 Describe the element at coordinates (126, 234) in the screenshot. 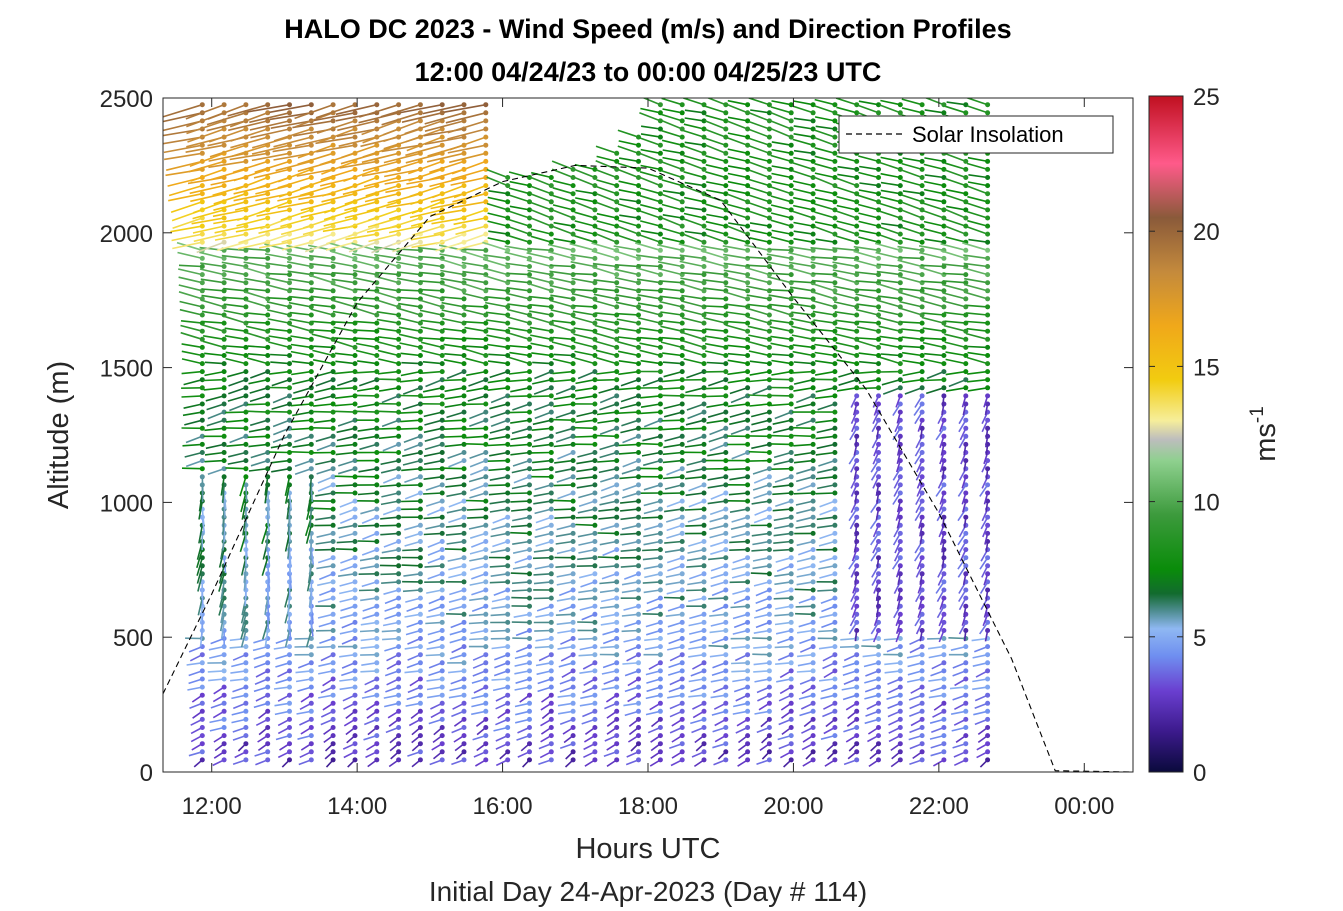

I see `y-tick-label: 2000` at that location.